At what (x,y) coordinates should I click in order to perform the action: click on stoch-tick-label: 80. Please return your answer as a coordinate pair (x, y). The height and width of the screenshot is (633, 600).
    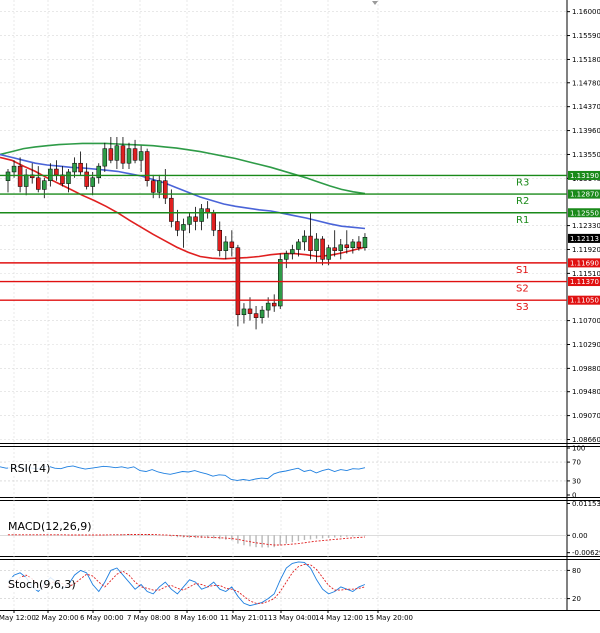
    Looking at the image, I should click on (576, 571).